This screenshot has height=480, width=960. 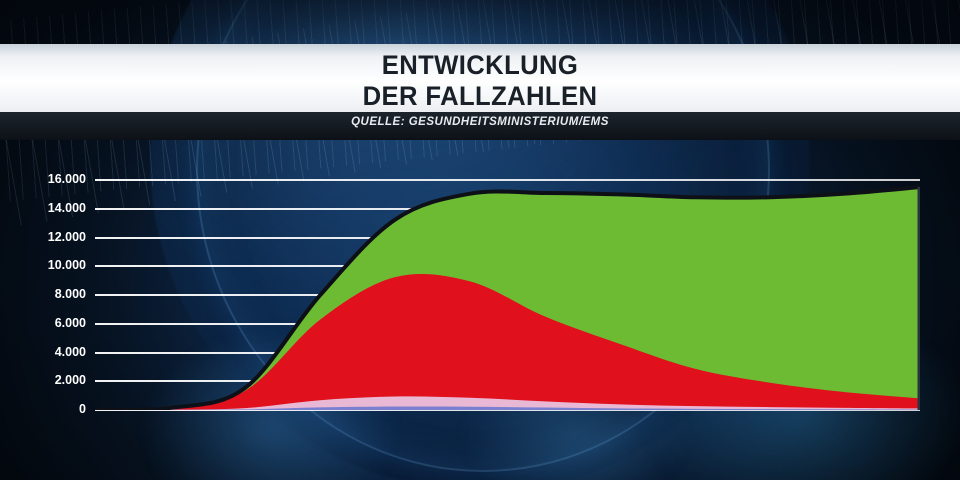 I want to click on y-axis-tick-label: 16.000, so click(x=66, y=179).